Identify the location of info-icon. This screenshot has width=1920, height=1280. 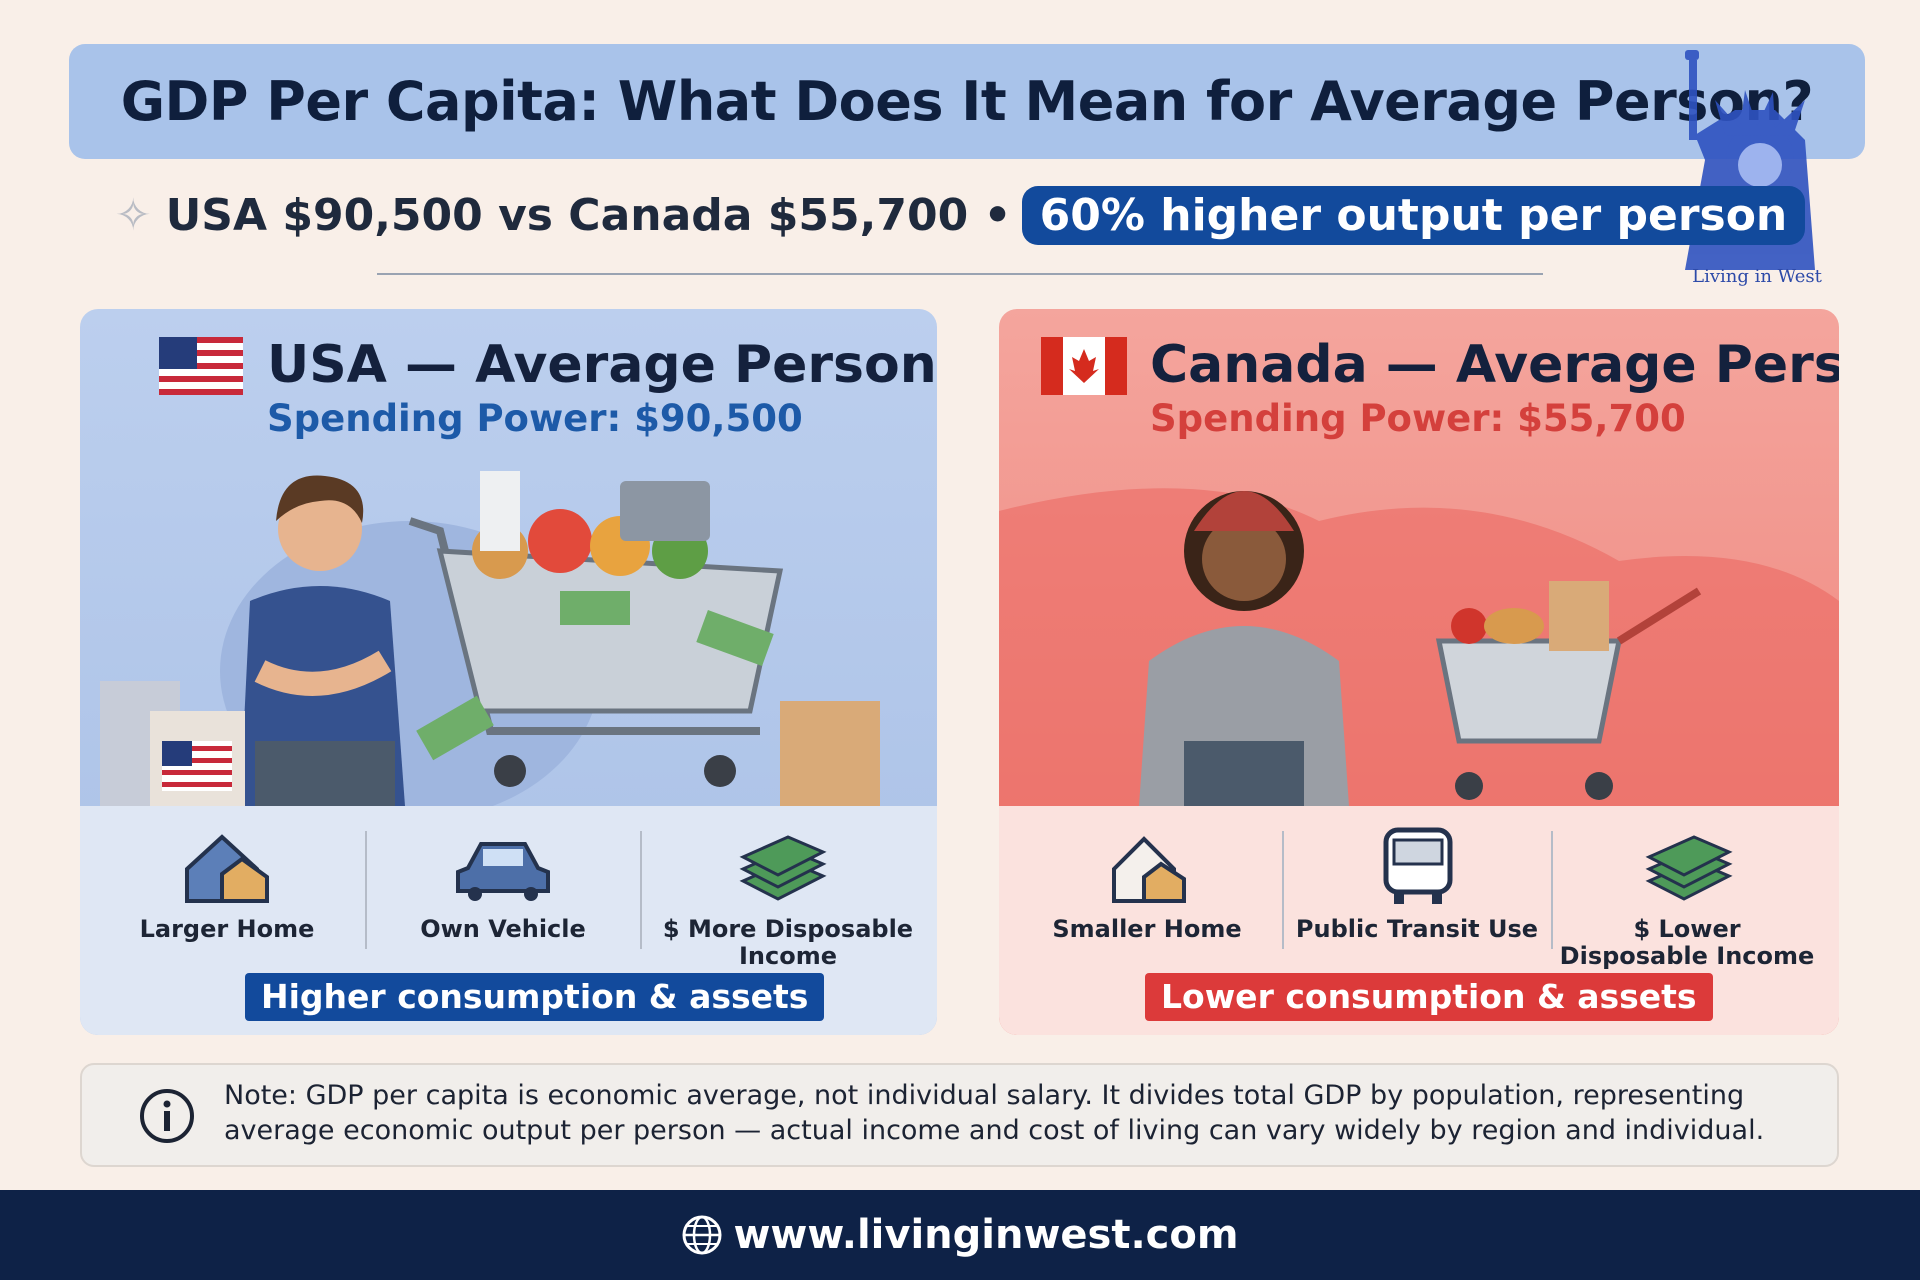
(167, 1116).